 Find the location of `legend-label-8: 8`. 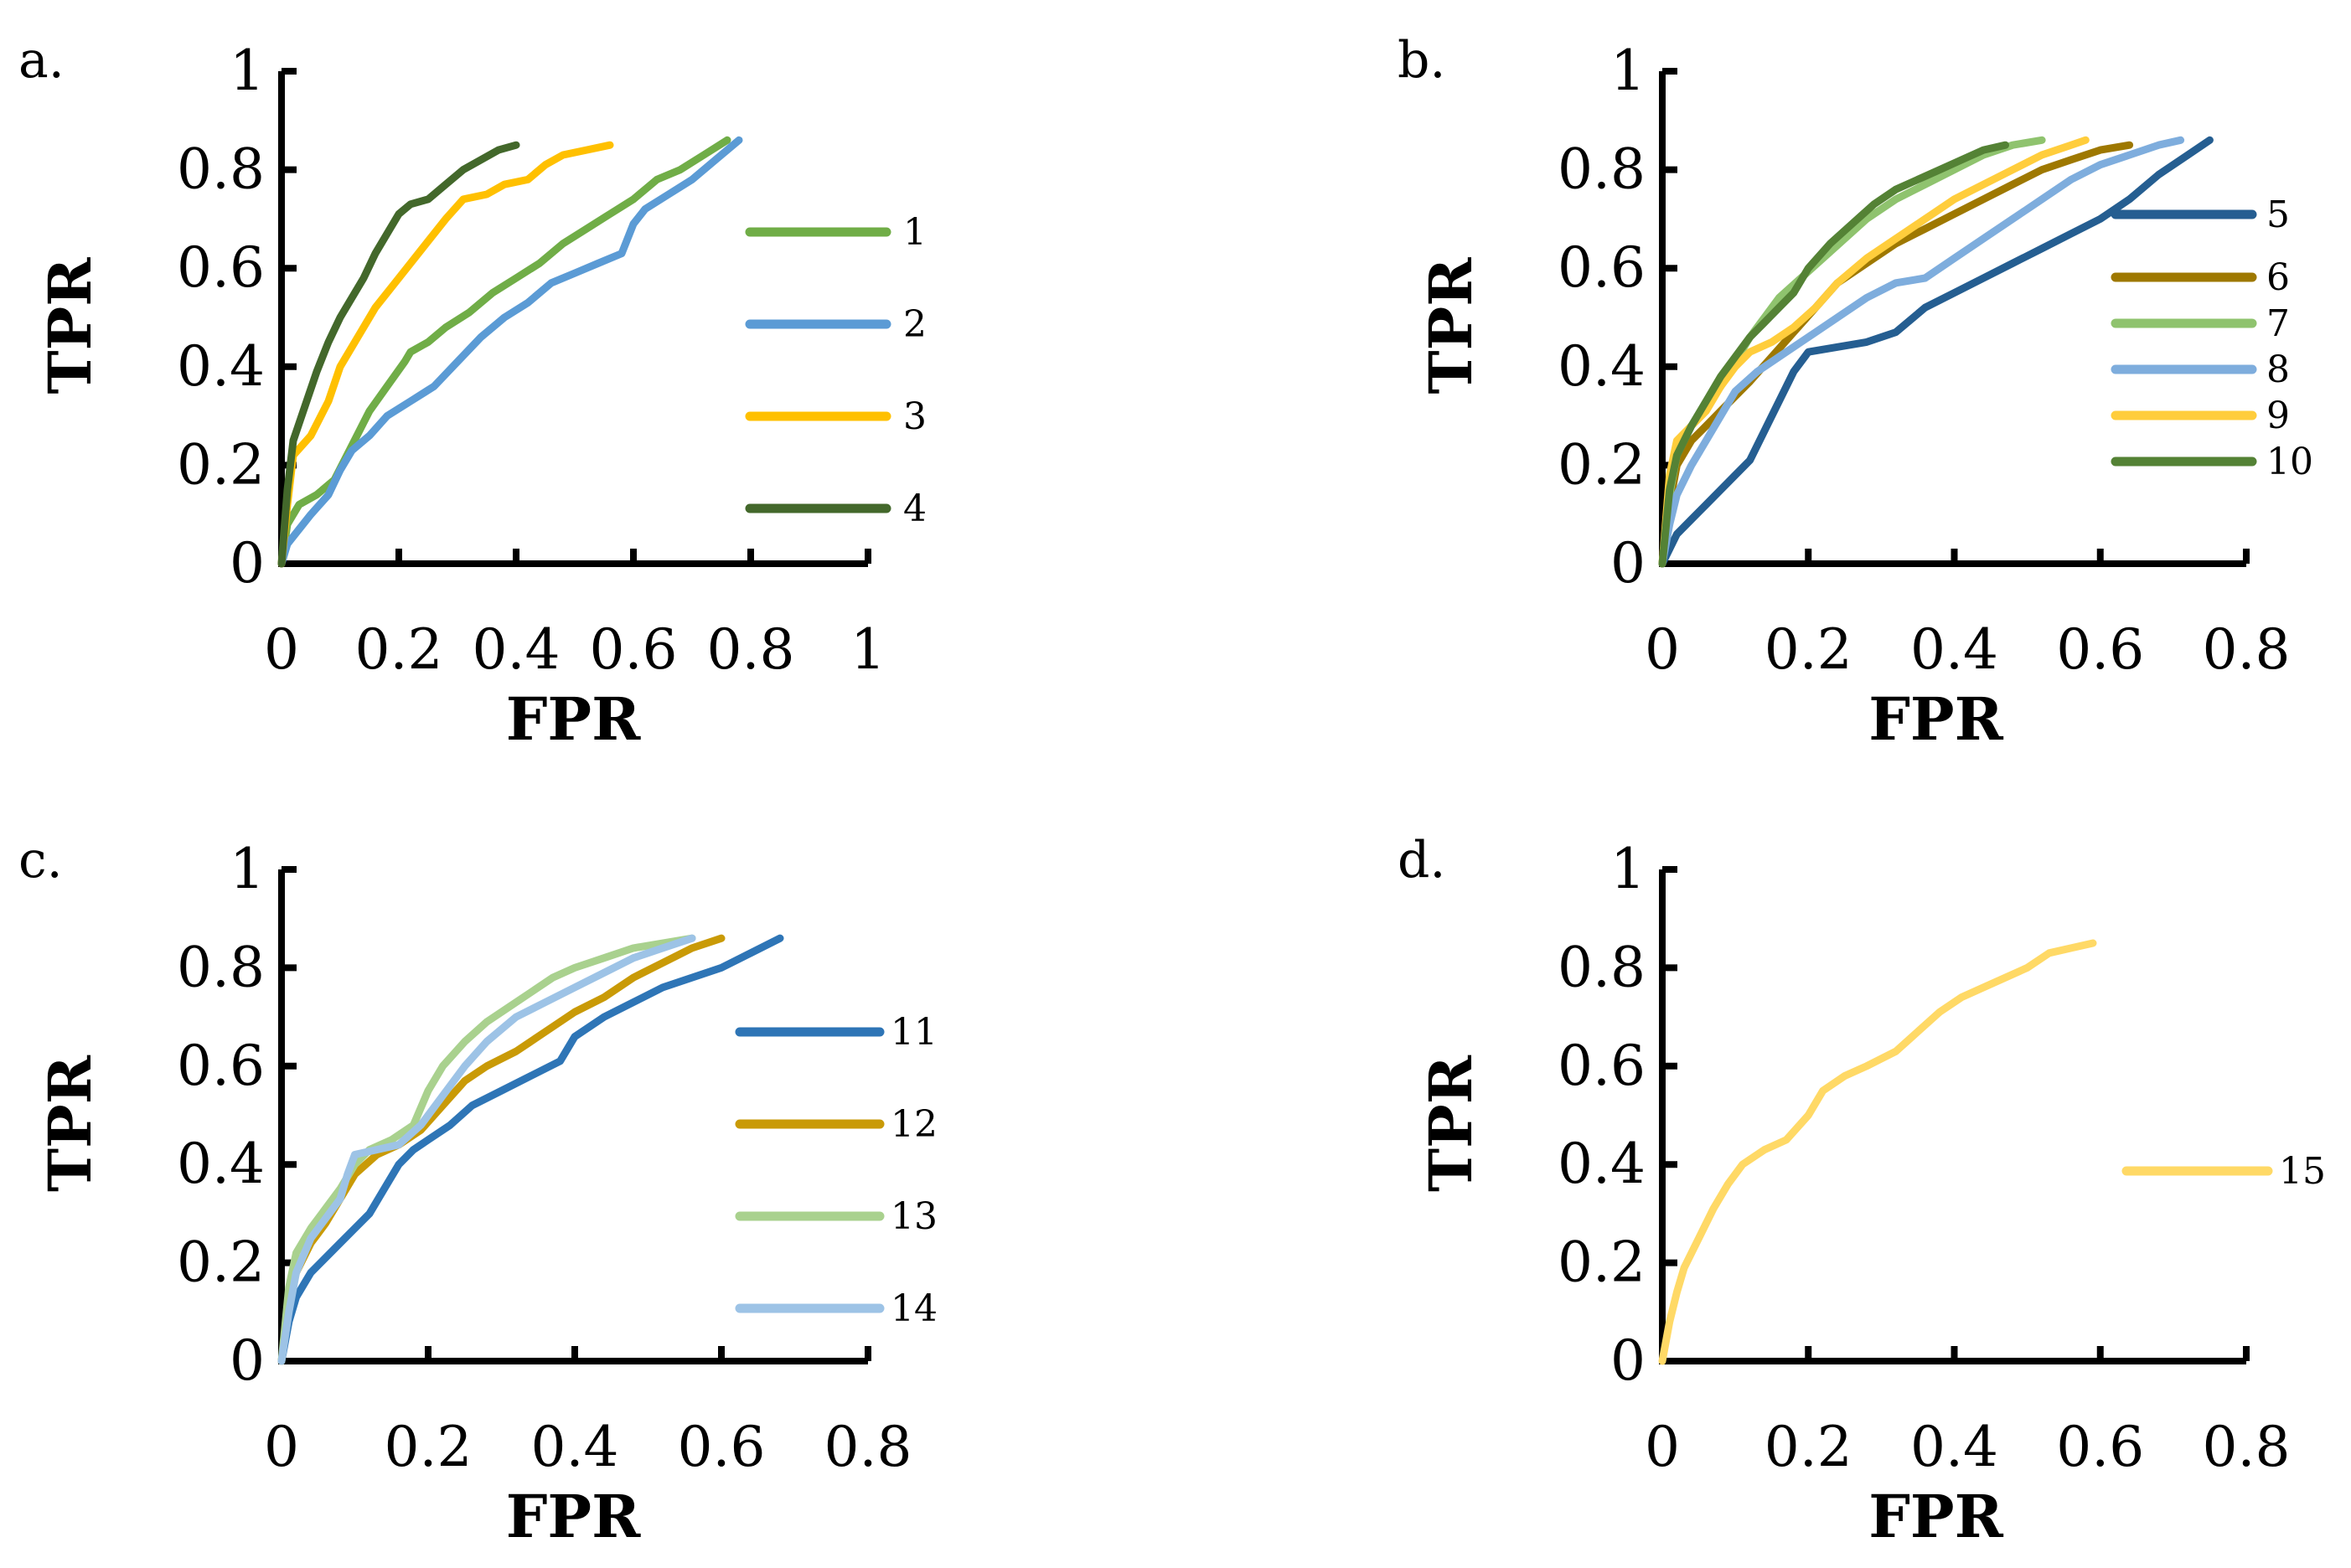

legend-label-8: 8 is located at coordinates (2278, 370).